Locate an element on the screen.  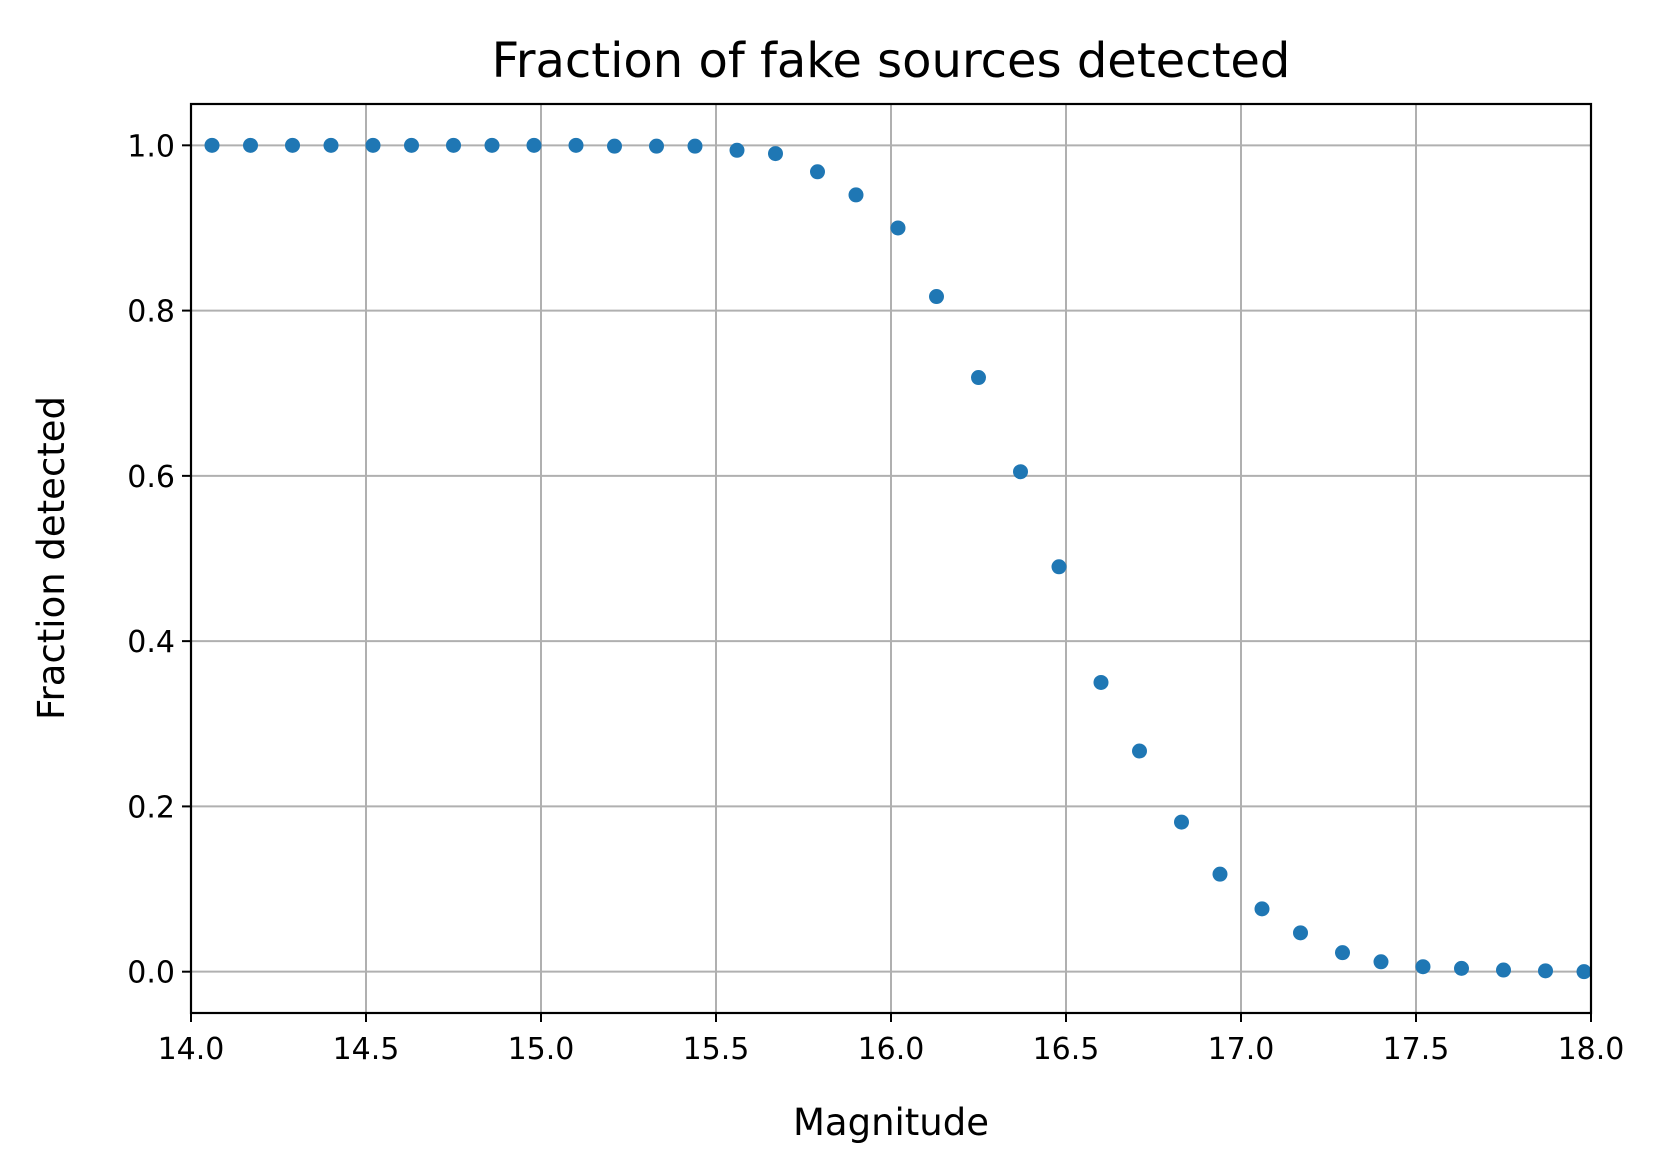
chart-title: Fraction of fake sources detected is located at coordinates (891, 61).